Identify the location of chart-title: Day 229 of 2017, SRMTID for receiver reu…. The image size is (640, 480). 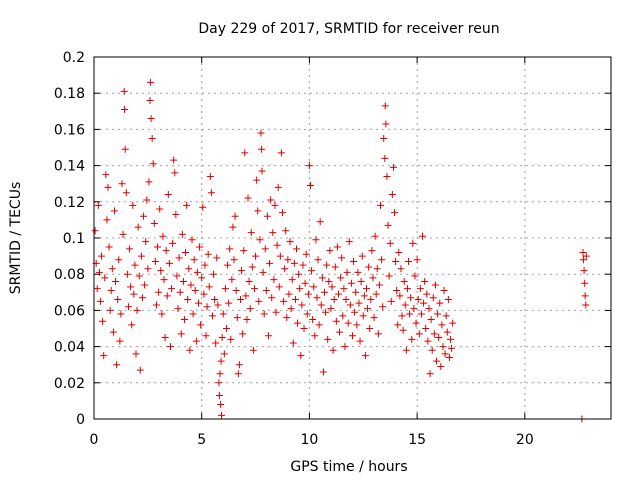
(348, 29).